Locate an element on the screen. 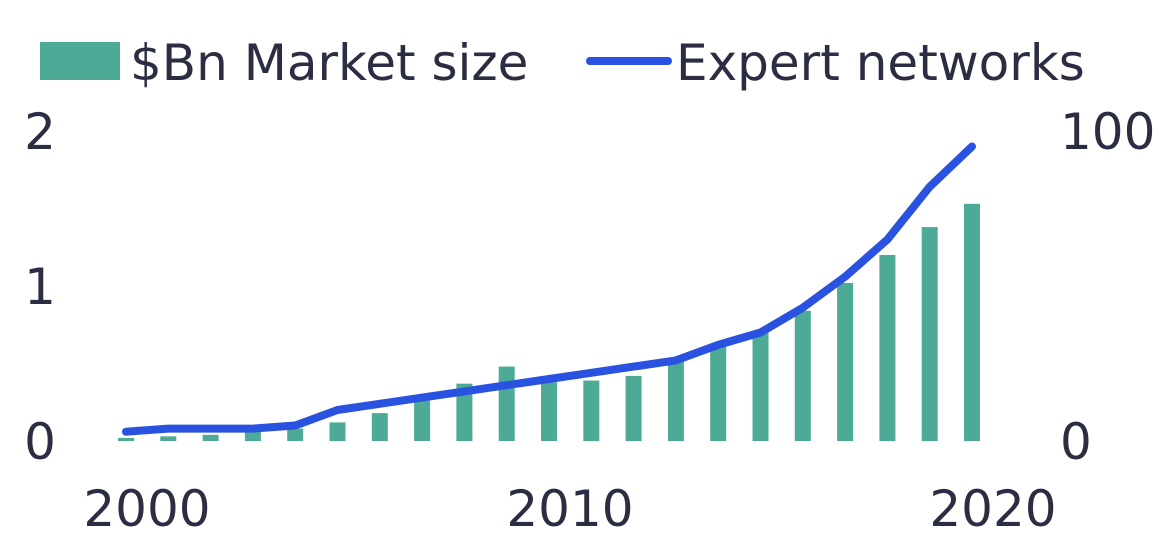  y-tick-label: 1 is located at coordinates (40, 287).